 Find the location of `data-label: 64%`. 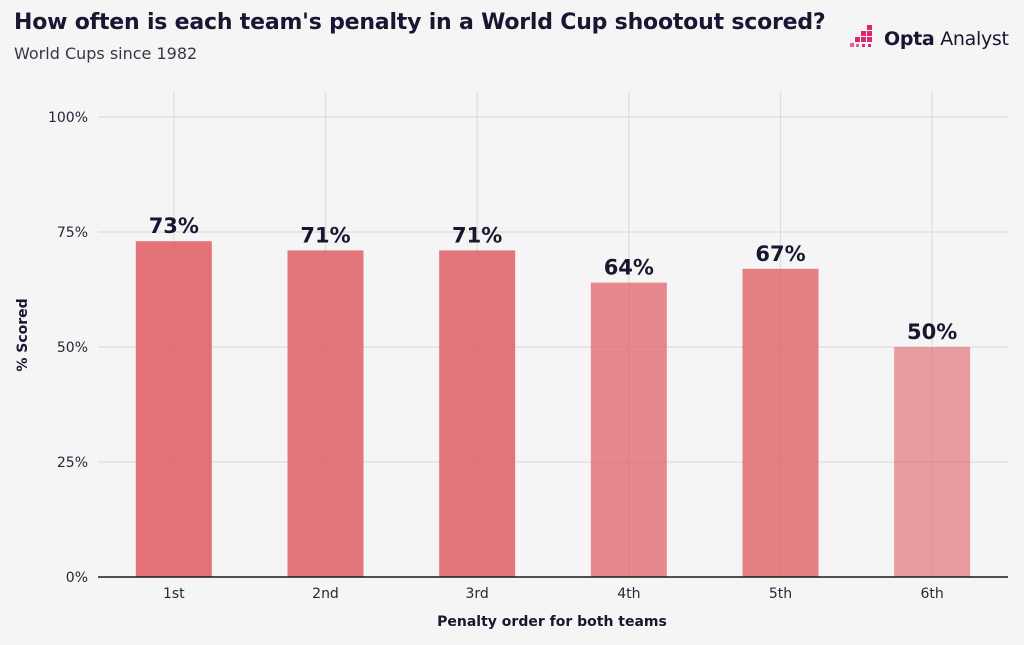

data-label: 64% is located at coordinates (629, 268).